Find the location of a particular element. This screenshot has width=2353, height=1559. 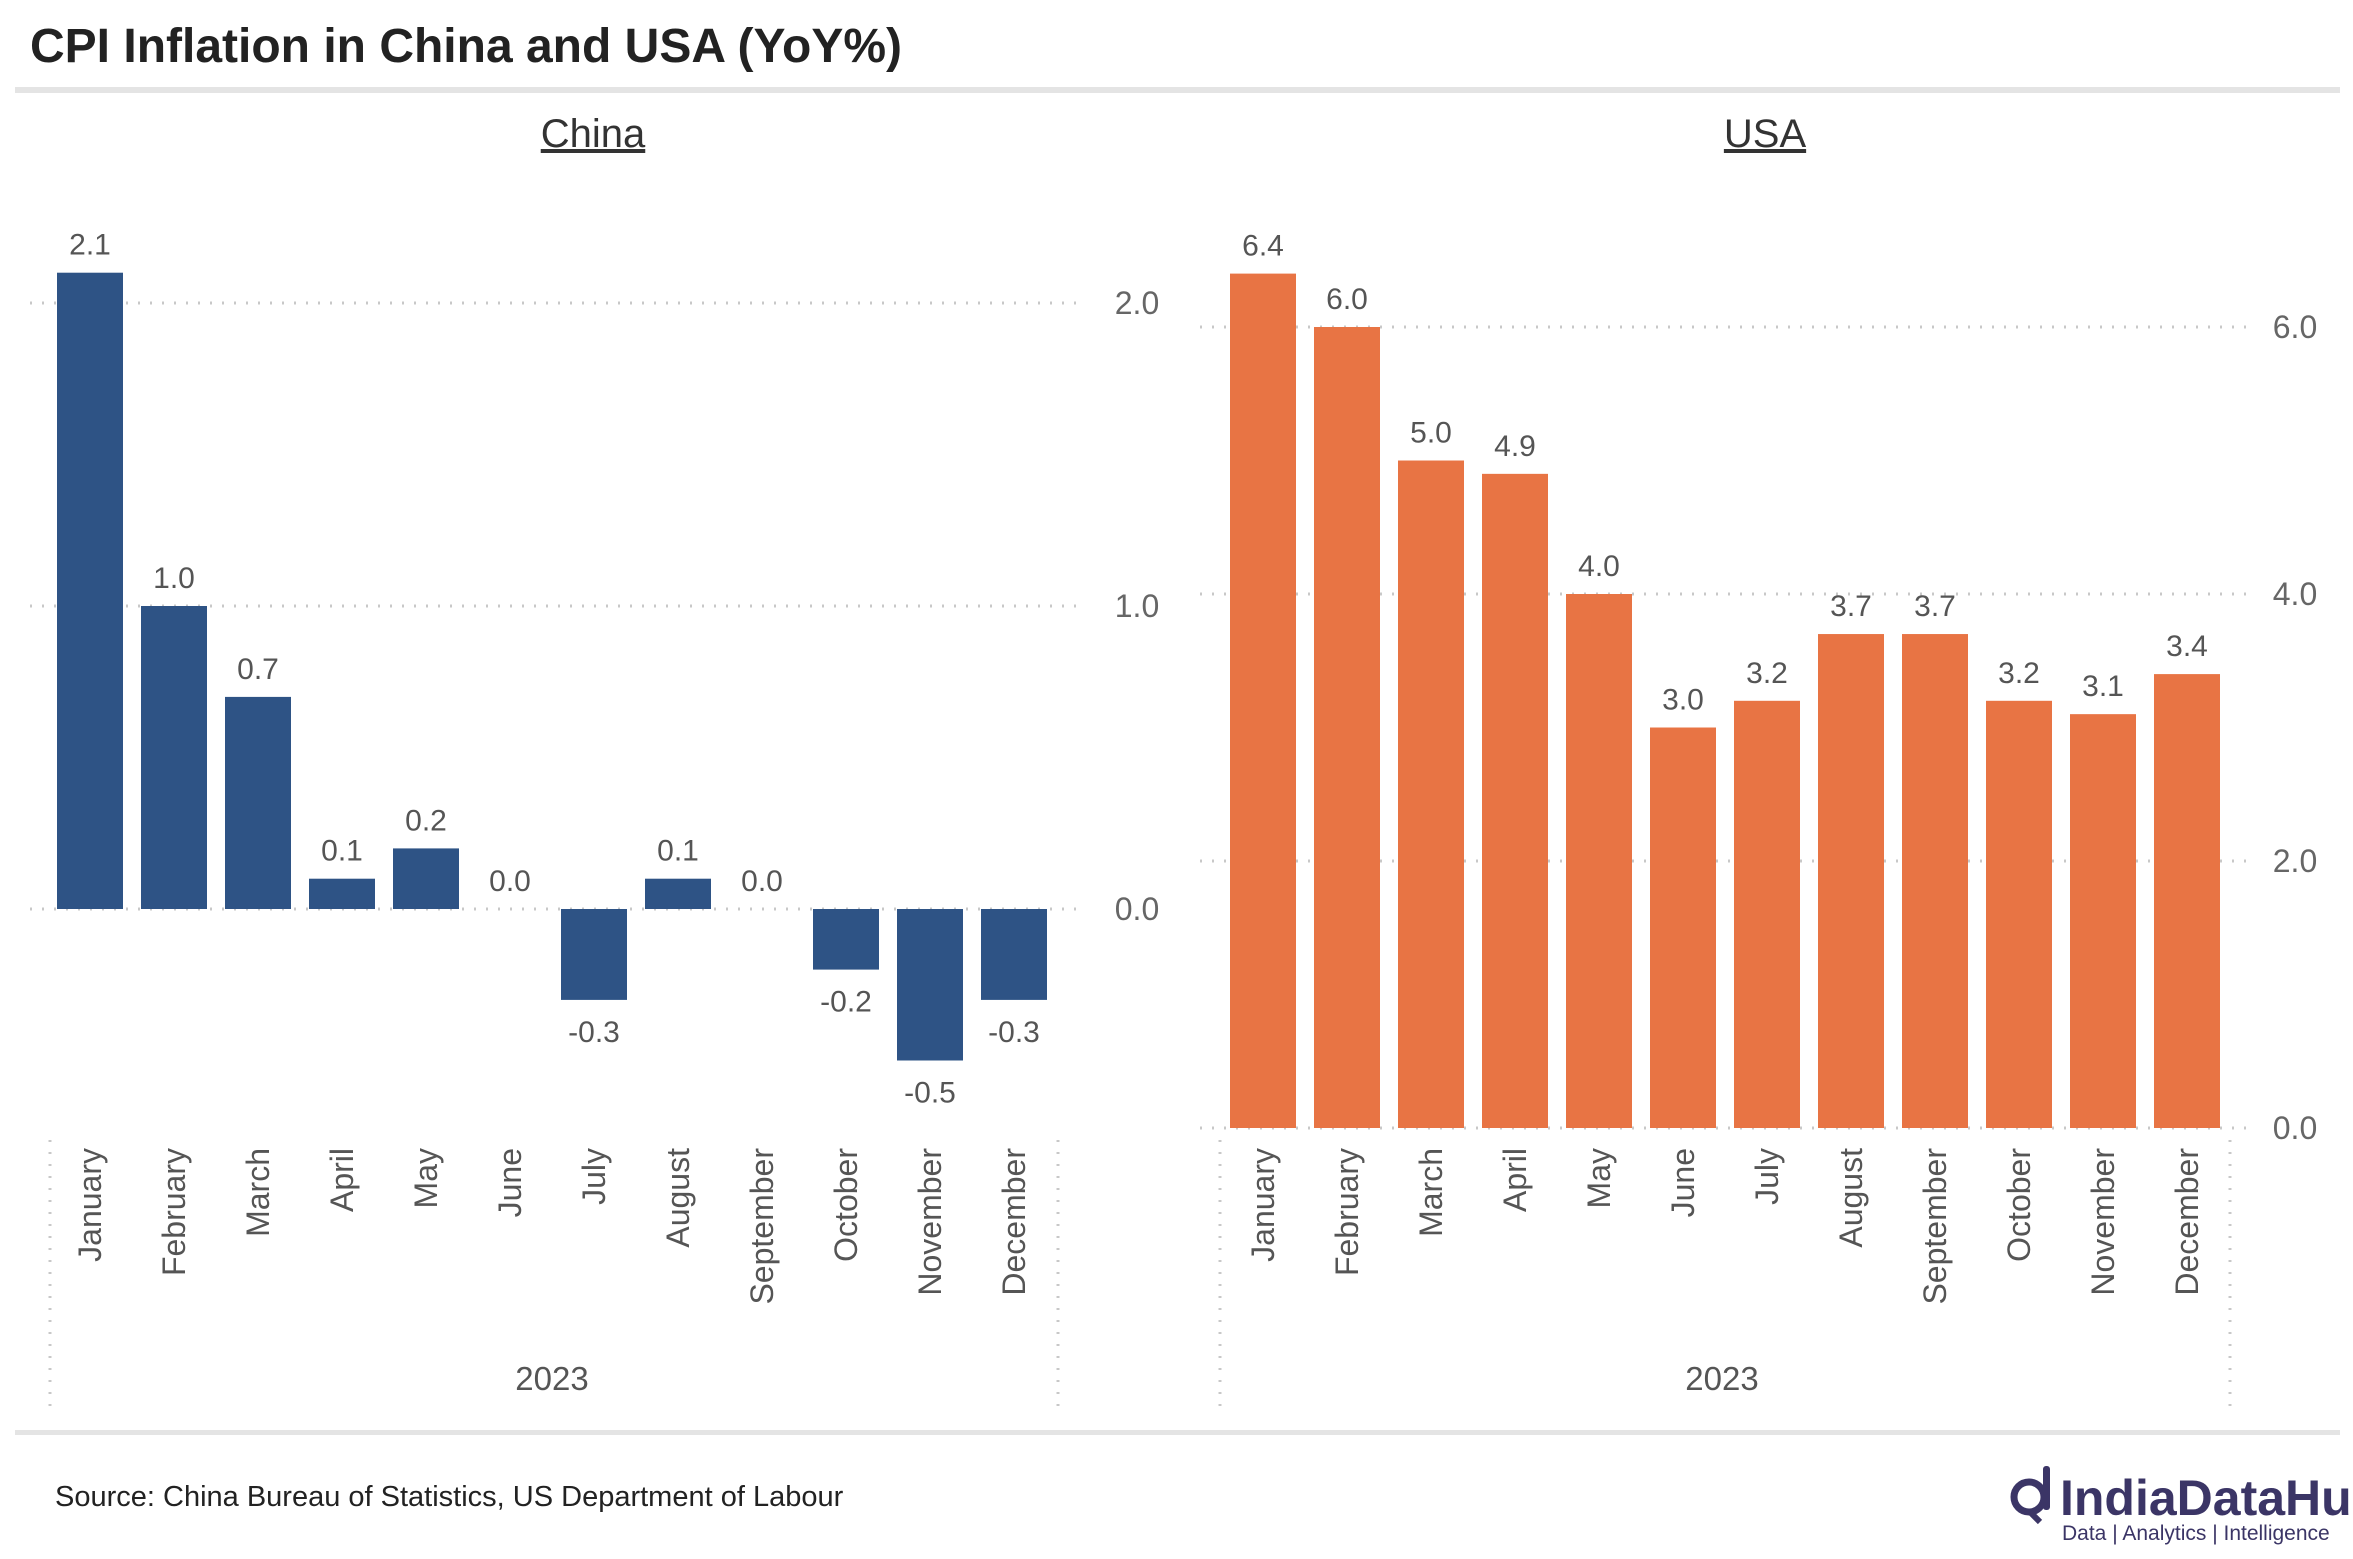

china-x-tick-label: August is located at coordinates (678, 1198).